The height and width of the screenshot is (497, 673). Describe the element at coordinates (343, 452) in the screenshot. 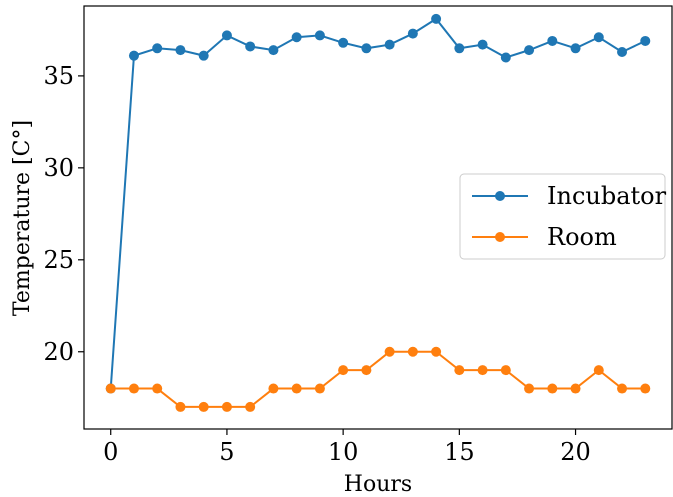

I see `x-tick-label: 10` at that location.